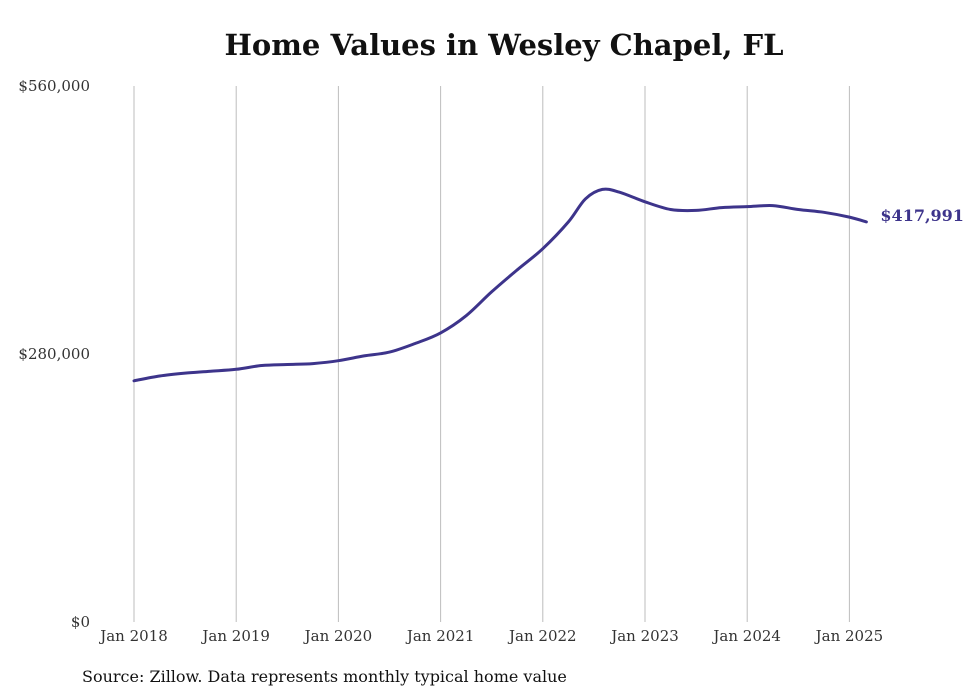 The image size is (980, 699). What do you see at coordinates (746, 636) in the screenshot?
I see `x-tick-label: Jan 2024` at bounding box center [746, 636].